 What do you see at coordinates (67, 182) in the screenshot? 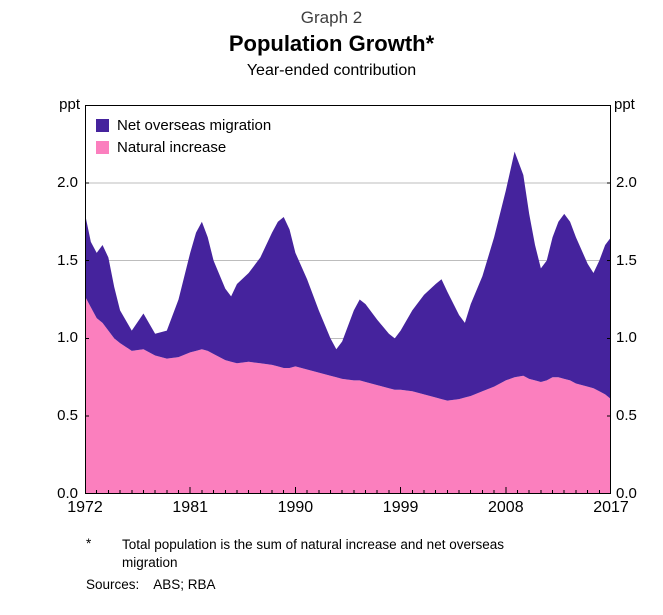
I see `y-tick-label-left-2.0: 2.0` at bounding box center [67, 182].